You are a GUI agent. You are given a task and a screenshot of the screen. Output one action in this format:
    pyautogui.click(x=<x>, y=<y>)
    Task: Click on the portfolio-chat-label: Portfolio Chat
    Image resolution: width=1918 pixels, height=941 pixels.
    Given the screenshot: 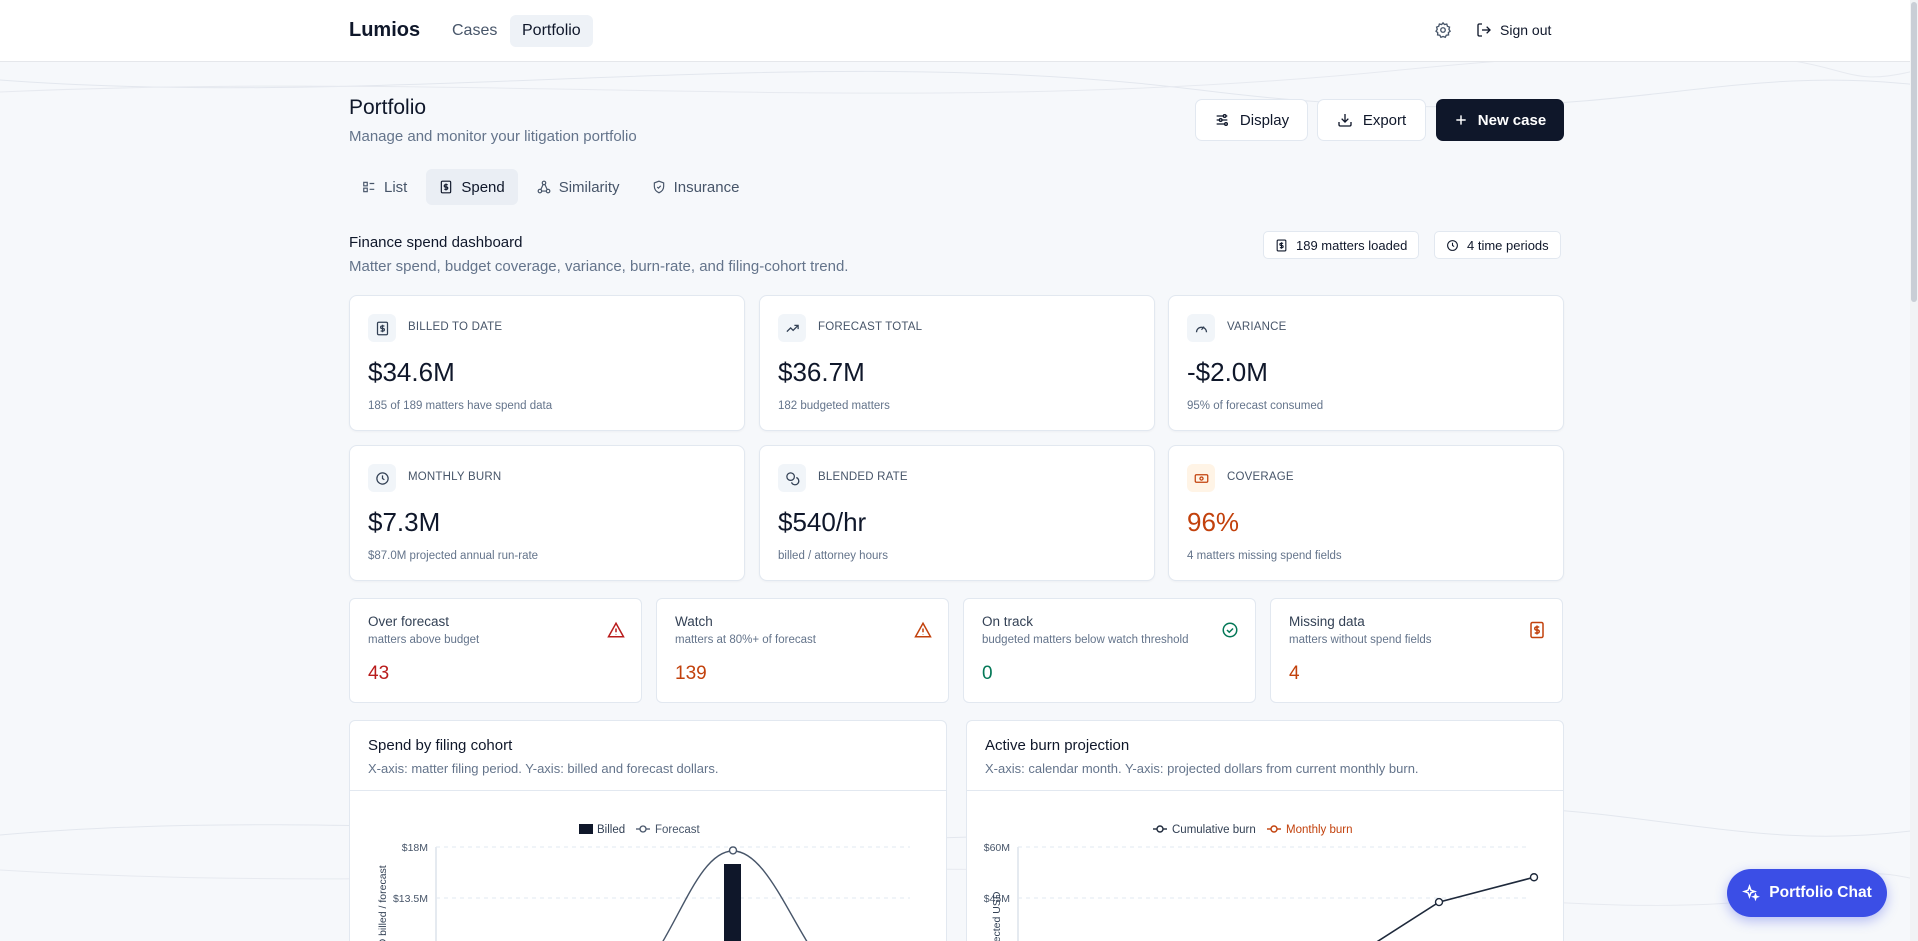 What is the action you would take?
    pyautogui.click(x=1820, y=892)
    